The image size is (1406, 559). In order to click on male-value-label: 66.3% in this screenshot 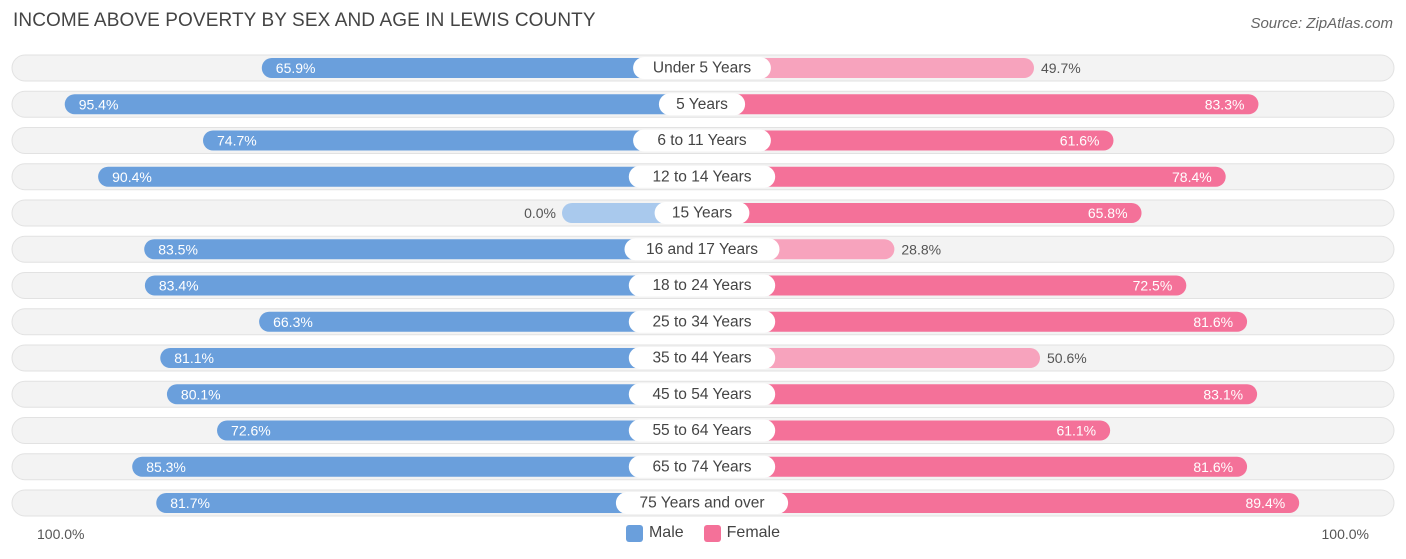, I will do `click(293, 322)`.